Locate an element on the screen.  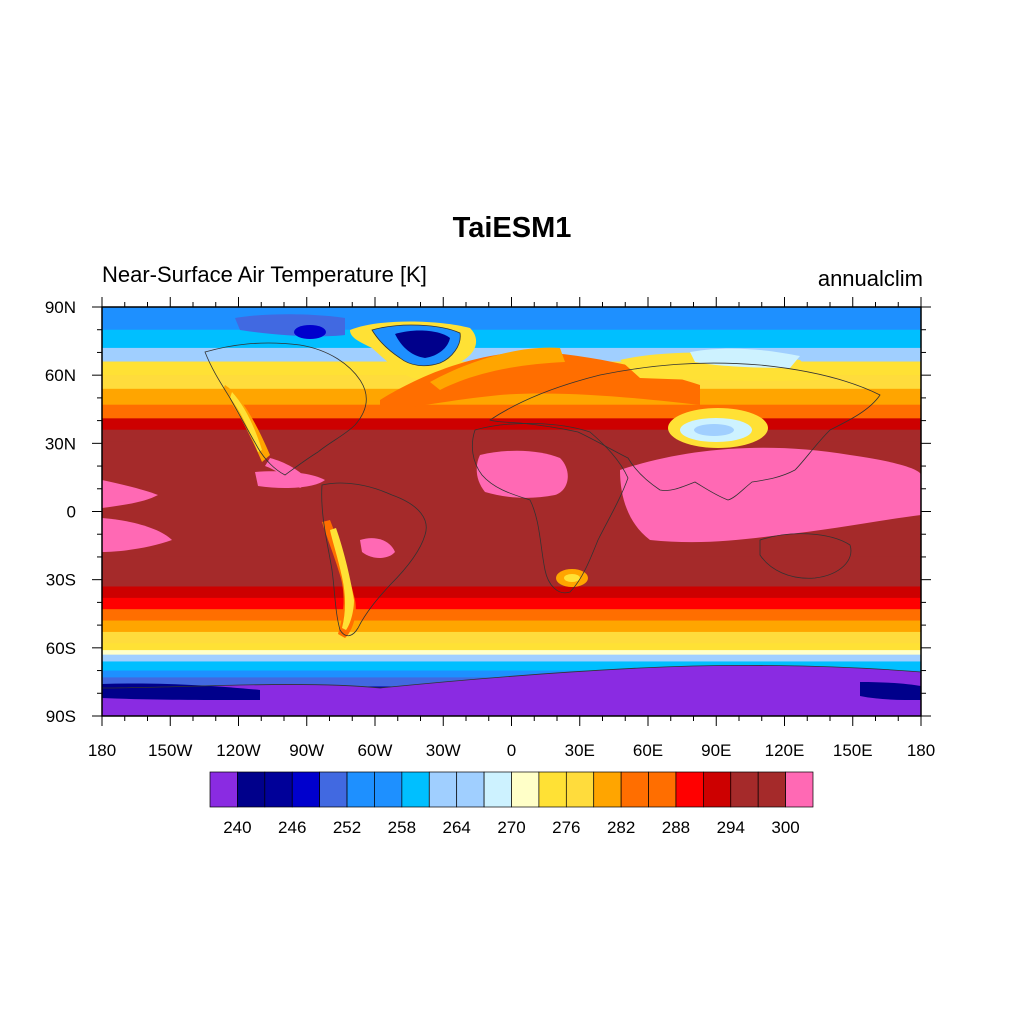
colorbar-label: 300 is located at coordinates (785, 827).